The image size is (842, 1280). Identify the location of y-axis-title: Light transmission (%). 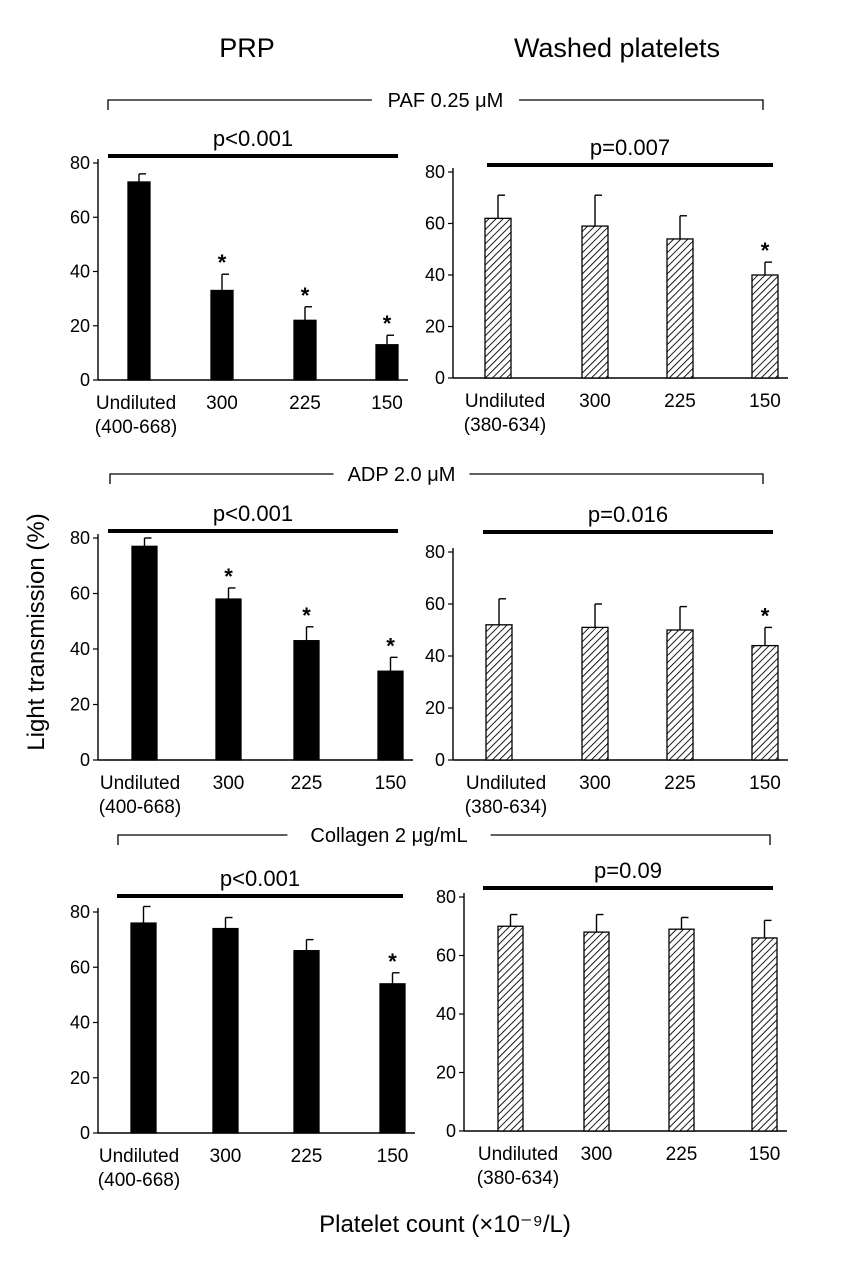
(36, 631).